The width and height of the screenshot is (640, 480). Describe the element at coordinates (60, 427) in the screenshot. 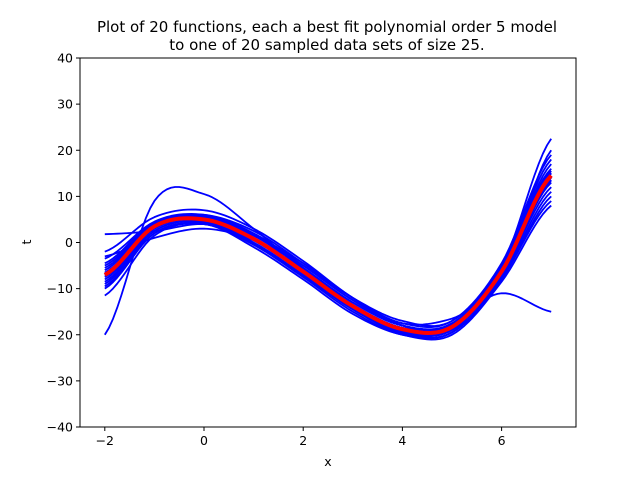

I see `y-tick-label: −40` at that location.